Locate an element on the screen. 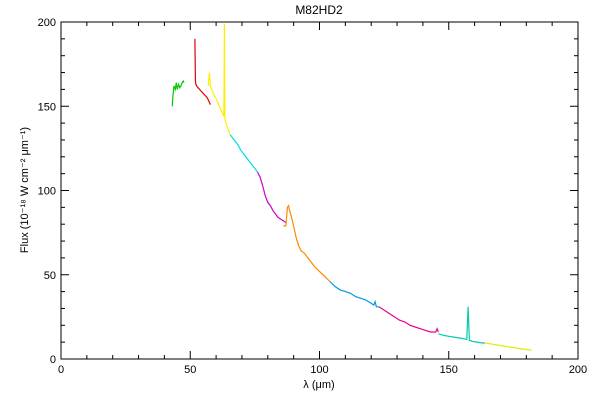 The width and height of the screenshot is (600, 400). chart-title: M82HD2 is located at coordinates (319, 10).